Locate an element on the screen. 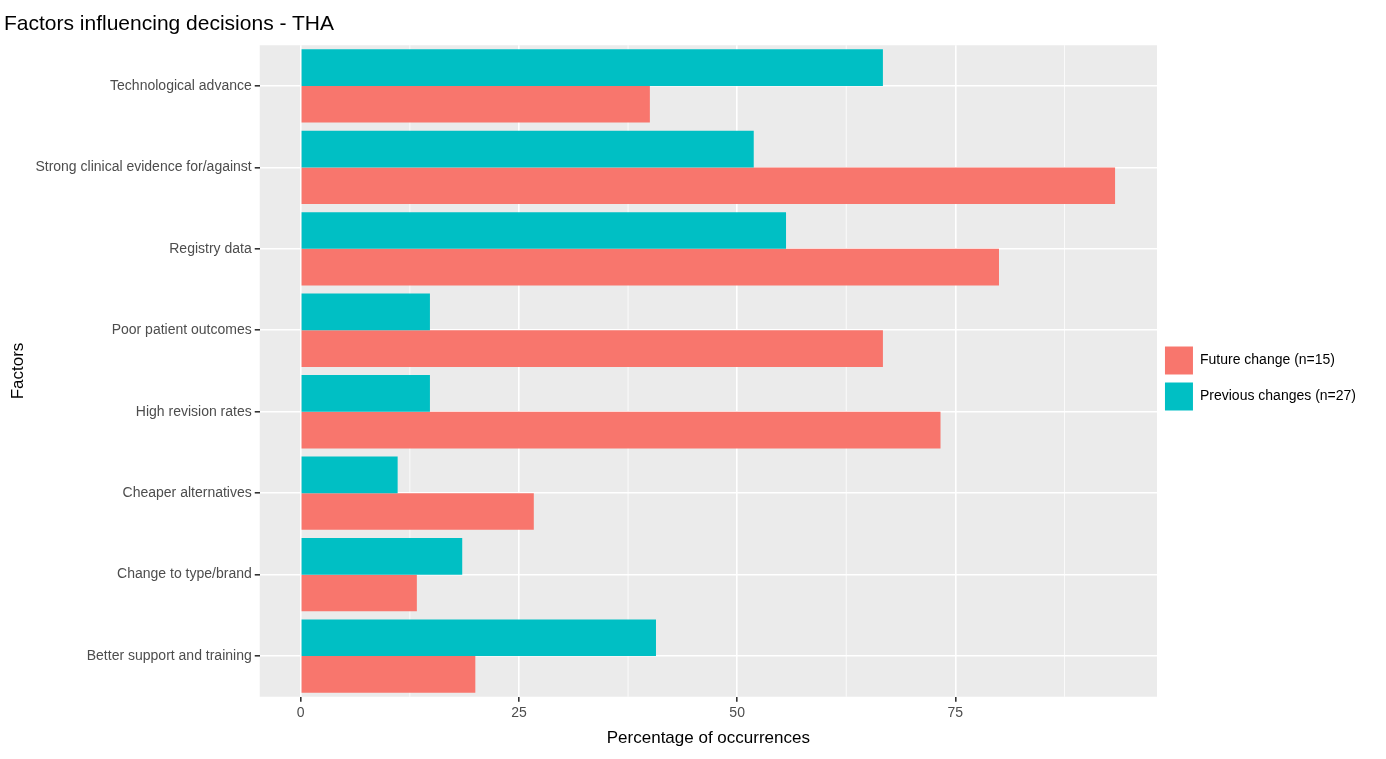 The image size is (1386, 759). y-tick-label: Registry data is located at coordinates (210, 247).